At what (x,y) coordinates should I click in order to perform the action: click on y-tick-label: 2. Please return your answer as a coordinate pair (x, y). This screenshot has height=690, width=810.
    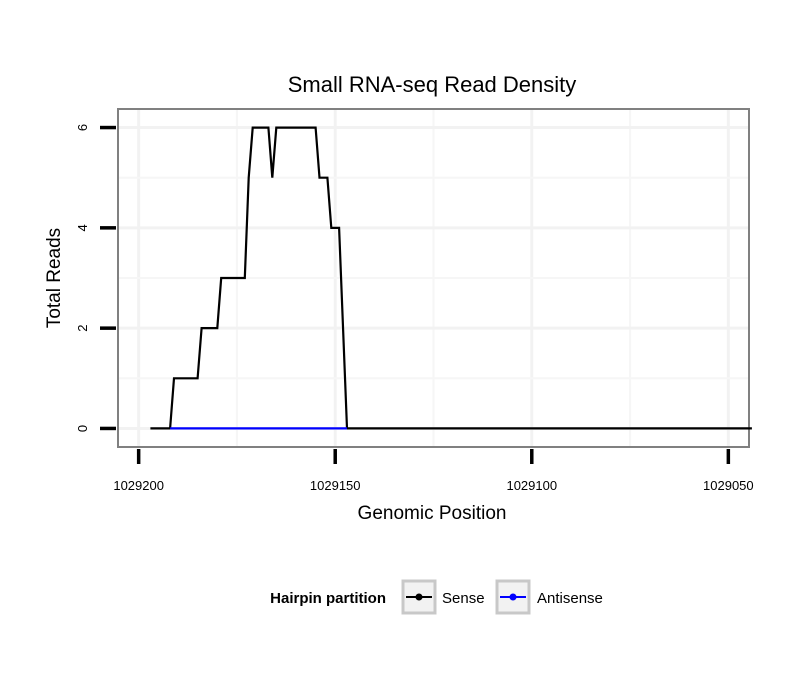
    Looking at the image, I should click on (82, 328).